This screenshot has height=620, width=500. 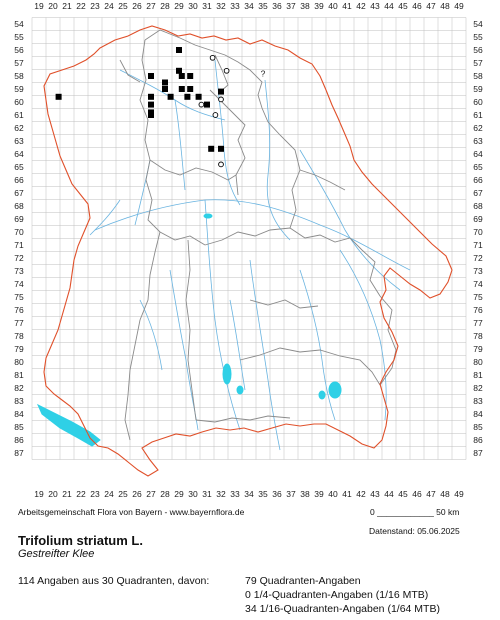 I want to click on x-tick-label: 39, so click(x=319, y=6).